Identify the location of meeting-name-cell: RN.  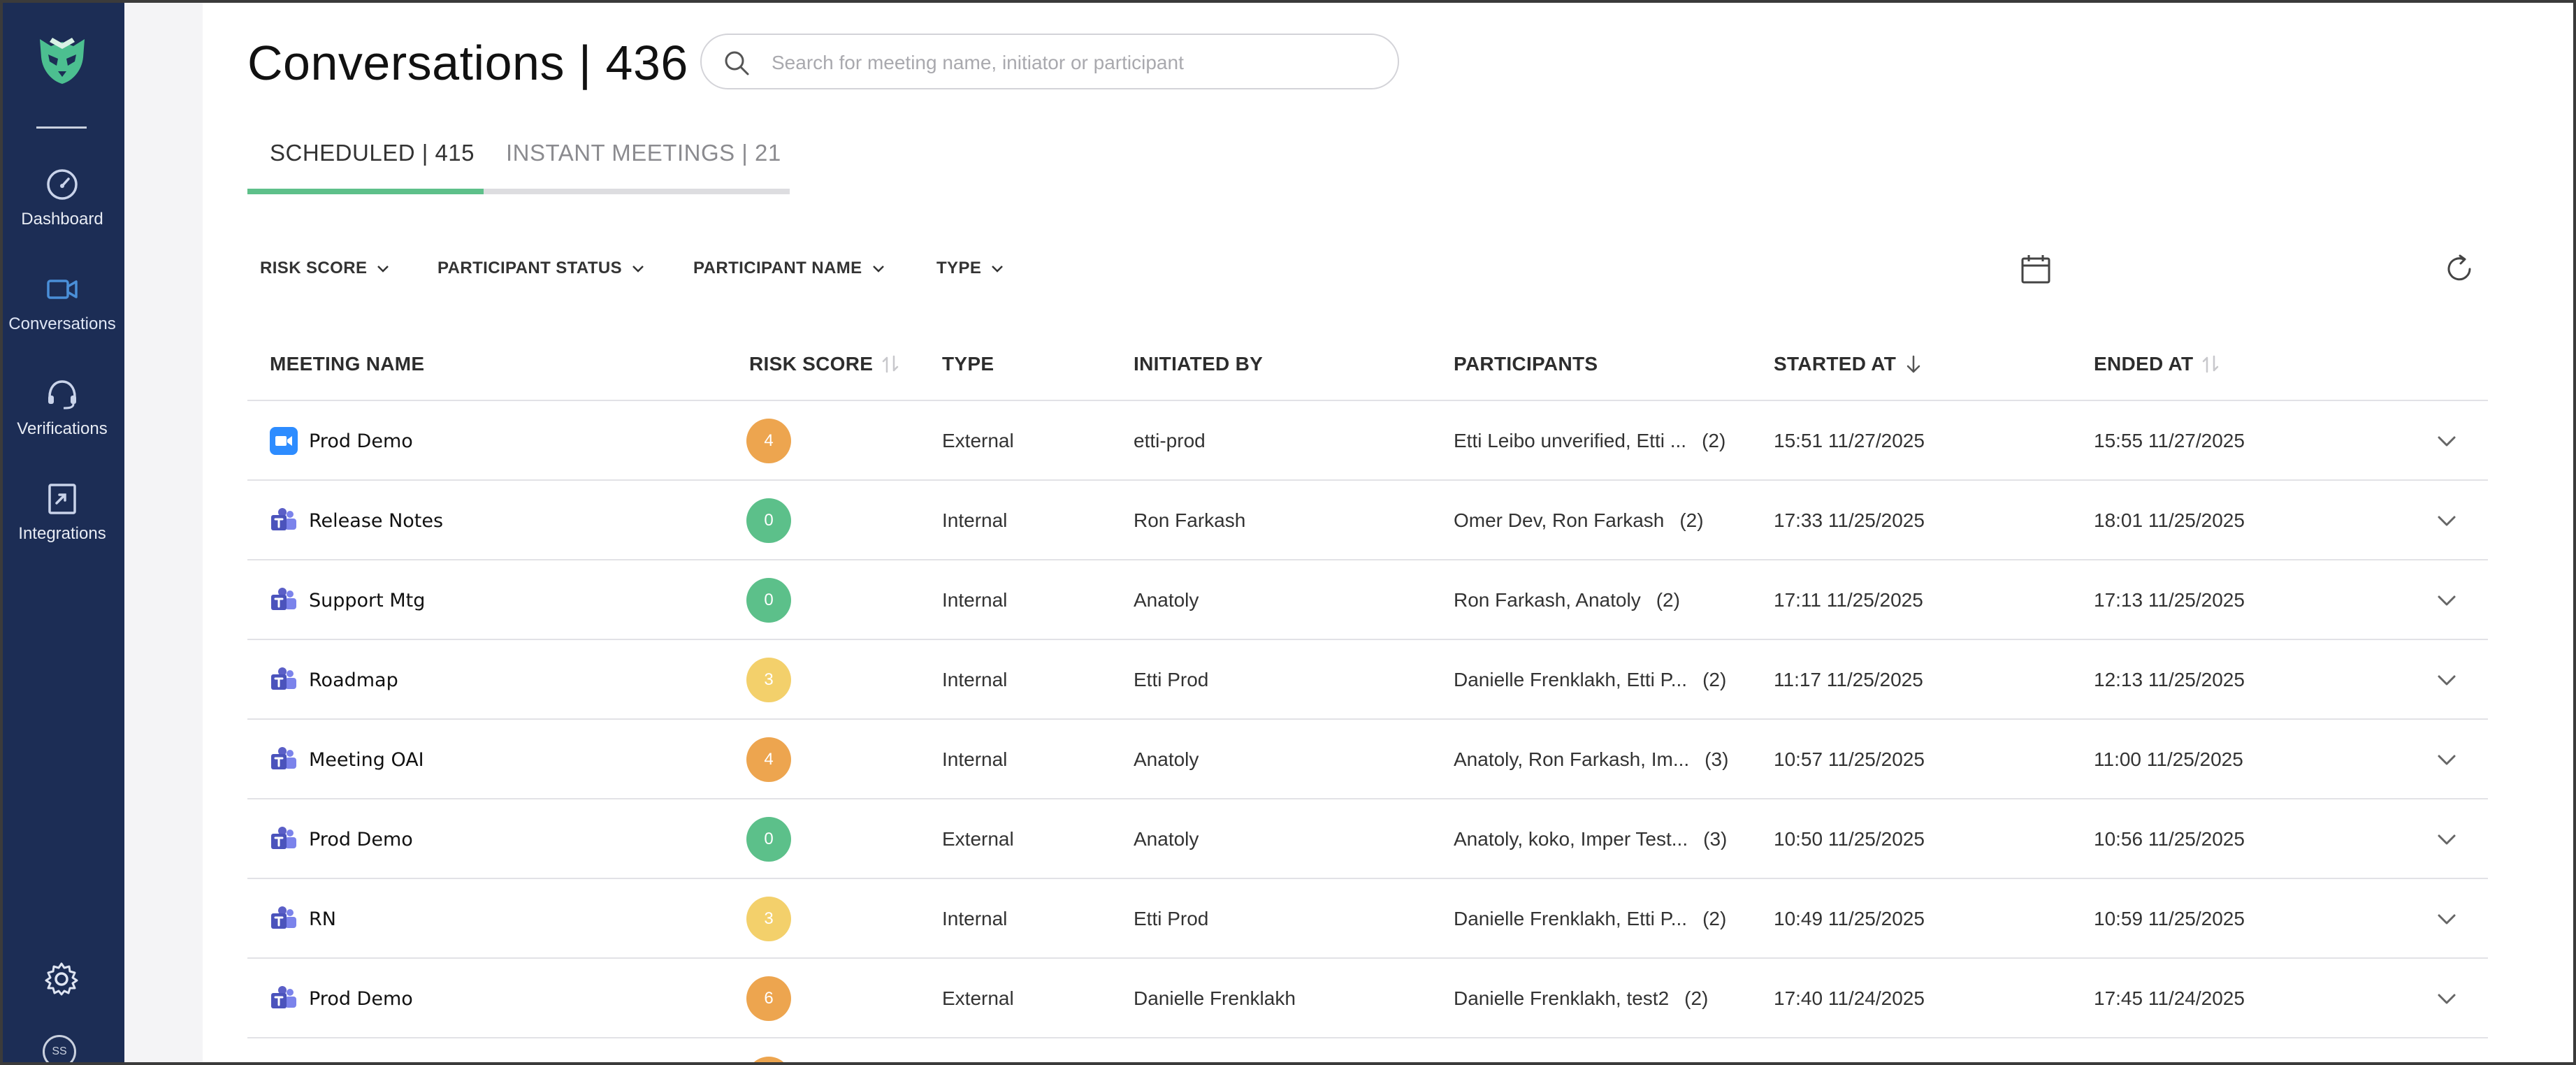
(303, 919).